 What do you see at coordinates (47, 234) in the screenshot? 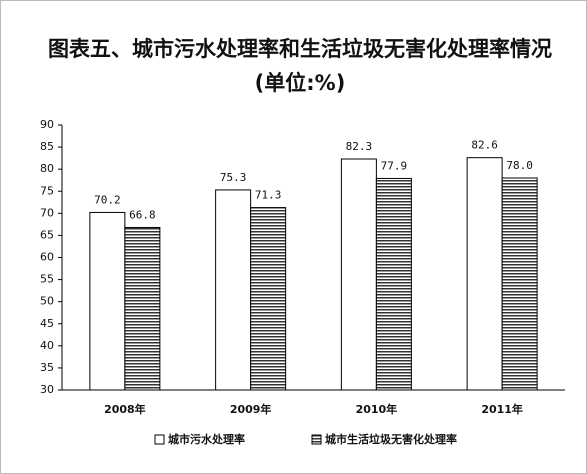
I see `y-tick-label: 65` at bounding box center [47, 234].